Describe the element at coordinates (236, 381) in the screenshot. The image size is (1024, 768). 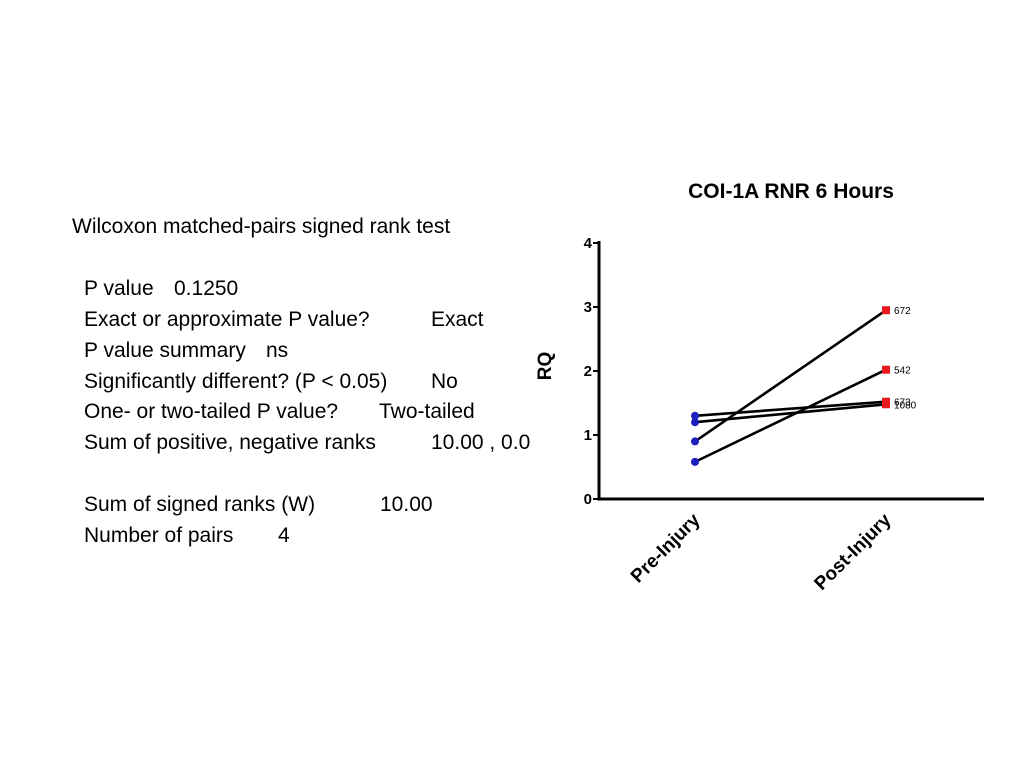
I see `stats-label: Significantly different? (P < 0.05)` at that location.